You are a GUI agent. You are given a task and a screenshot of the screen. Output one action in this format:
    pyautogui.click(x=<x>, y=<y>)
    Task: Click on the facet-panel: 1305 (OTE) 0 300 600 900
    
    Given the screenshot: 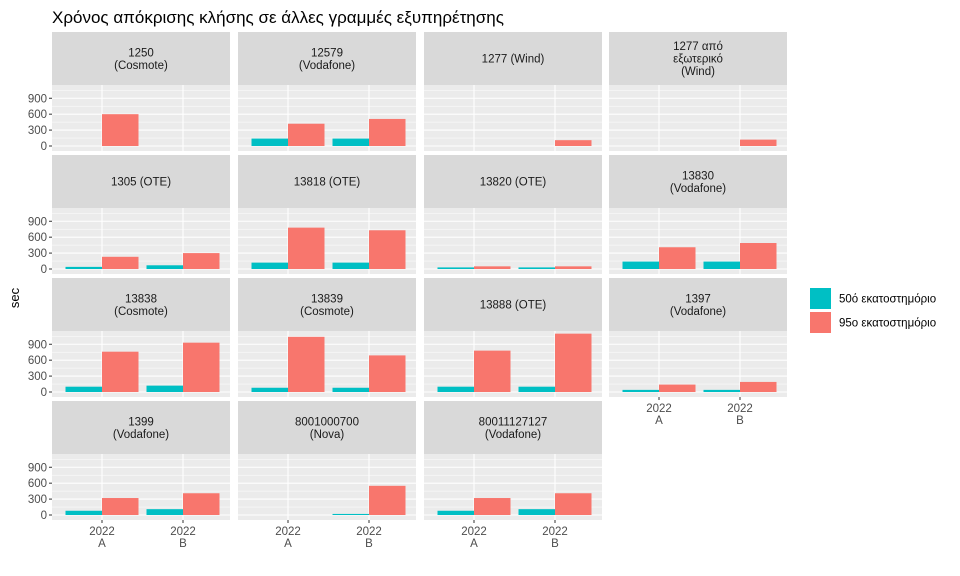 What is the action you would take?
    pyautogui.click(x=129, y=215)
    